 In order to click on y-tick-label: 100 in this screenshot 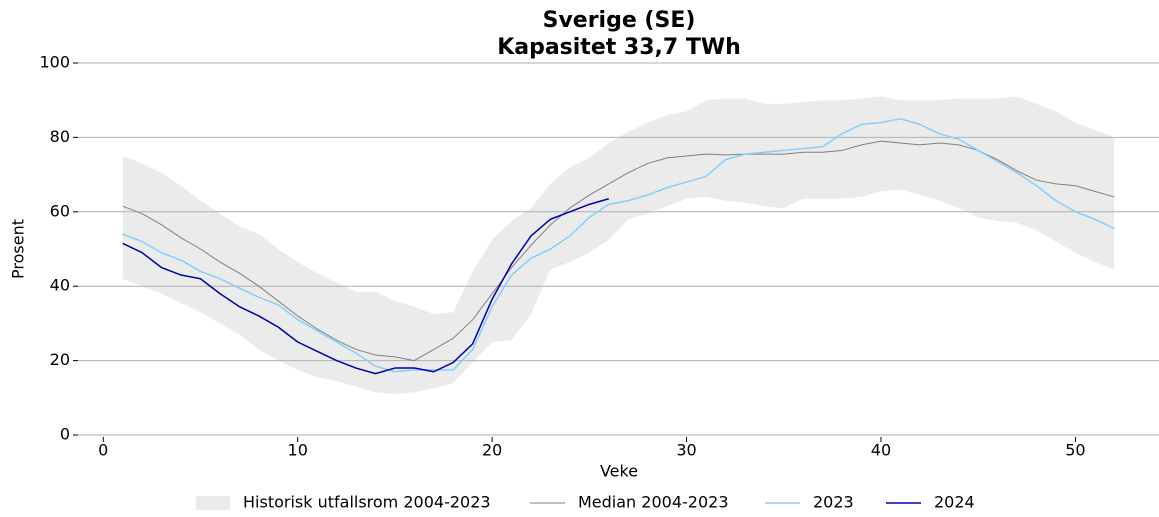, I will do `click(54, 62)`.